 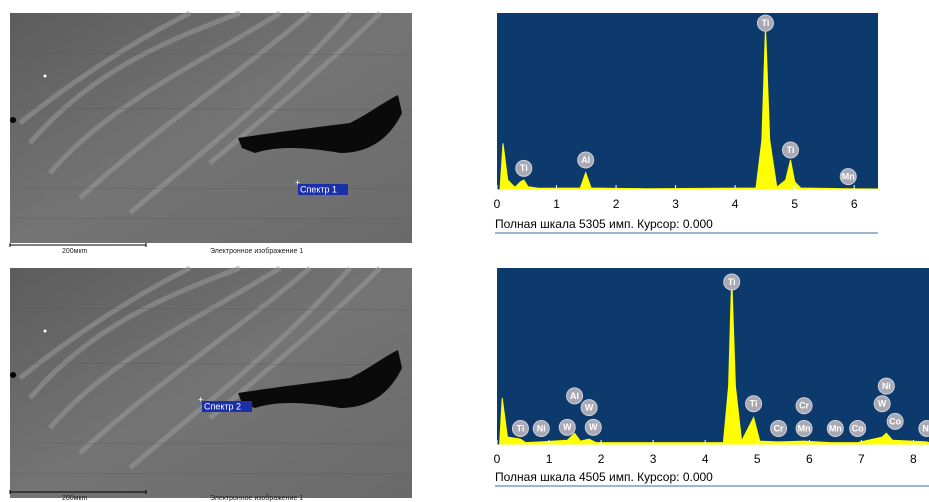 I want to click on spectrum, so click(x=689, y=108).